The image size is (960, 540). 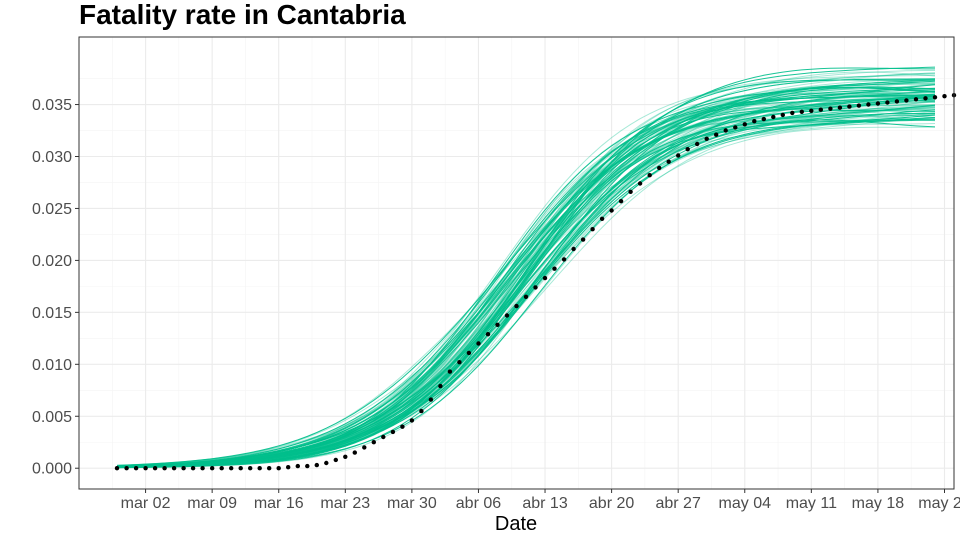 What do you see at coordinates (611, 503) in the screenshot?
I see `x-tick-label: abr 20` at bounding box center [611, 503].